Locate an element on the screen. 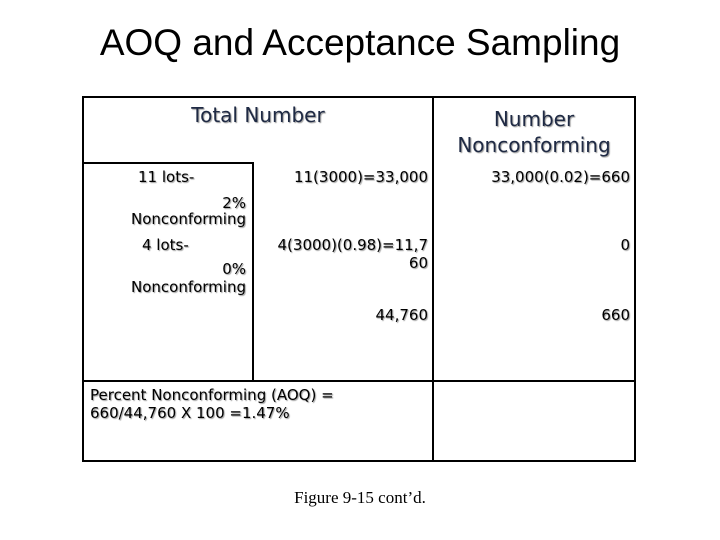 This screenshot has height=540, width=720. row2-lots: 4 lots- is located at coordinates (165, 245).